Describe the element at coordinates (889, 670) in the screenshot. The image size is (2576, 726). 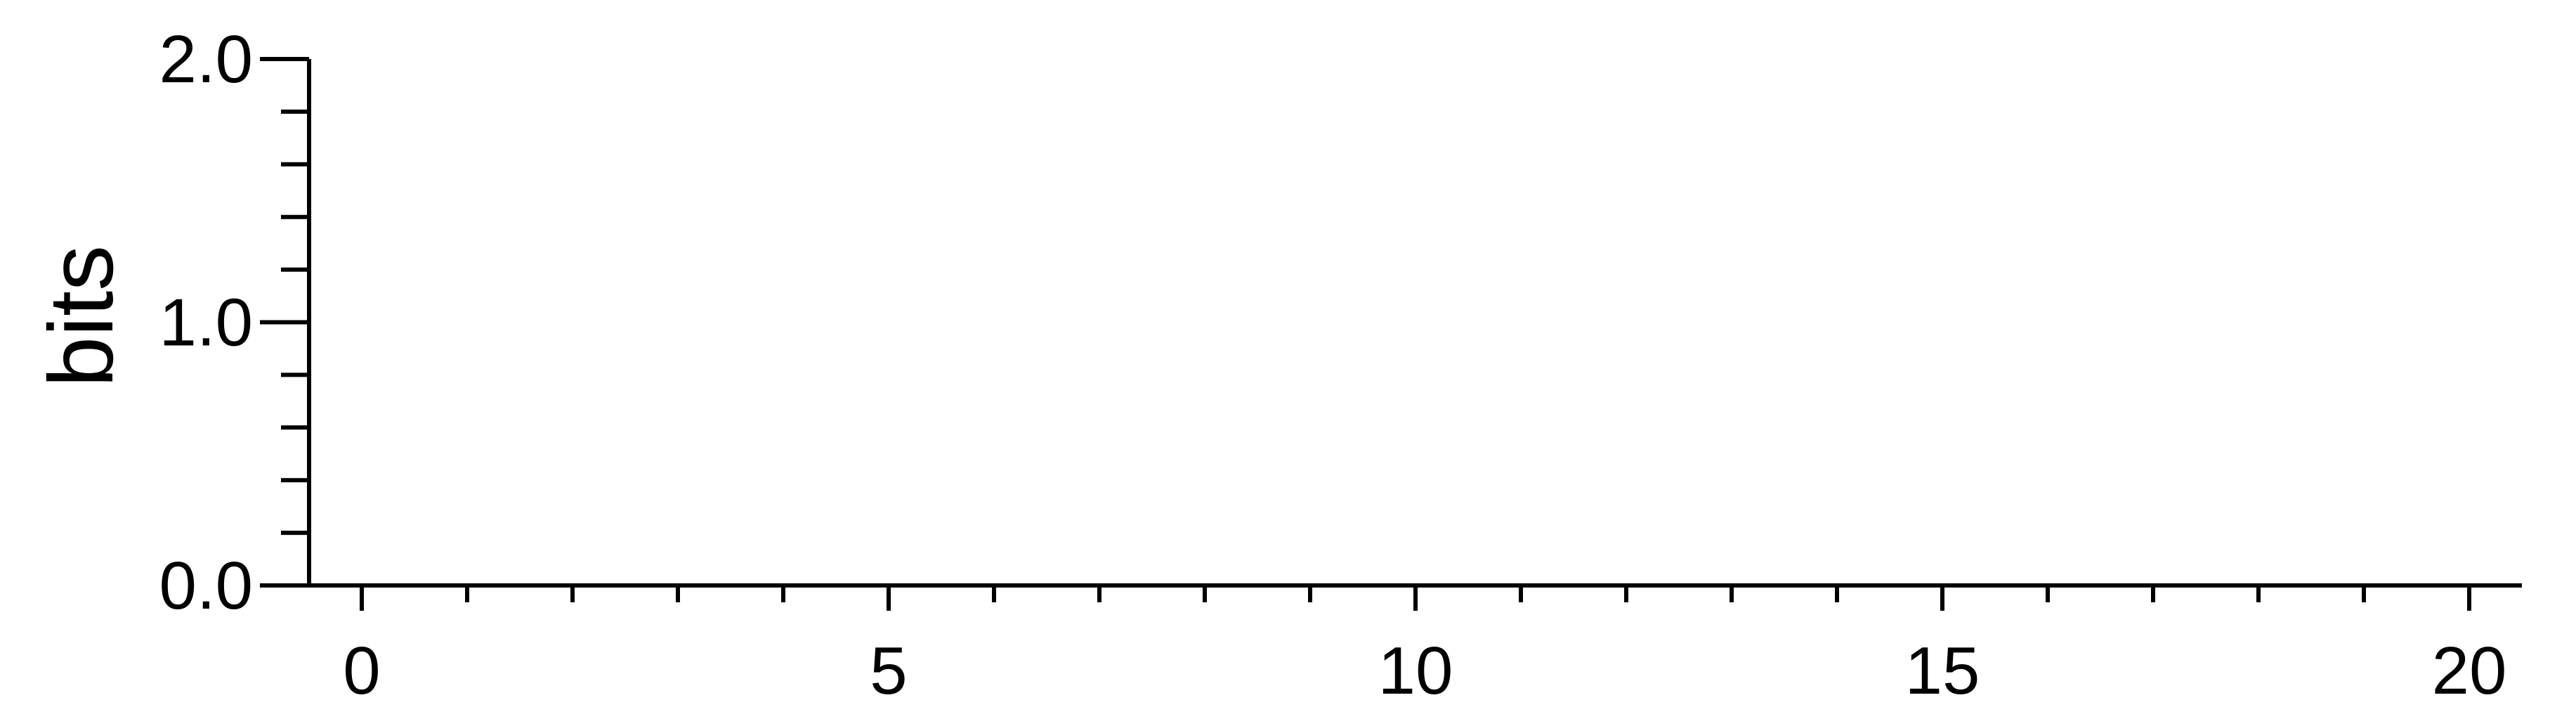
I see `x-tick-label: 5` at that location.